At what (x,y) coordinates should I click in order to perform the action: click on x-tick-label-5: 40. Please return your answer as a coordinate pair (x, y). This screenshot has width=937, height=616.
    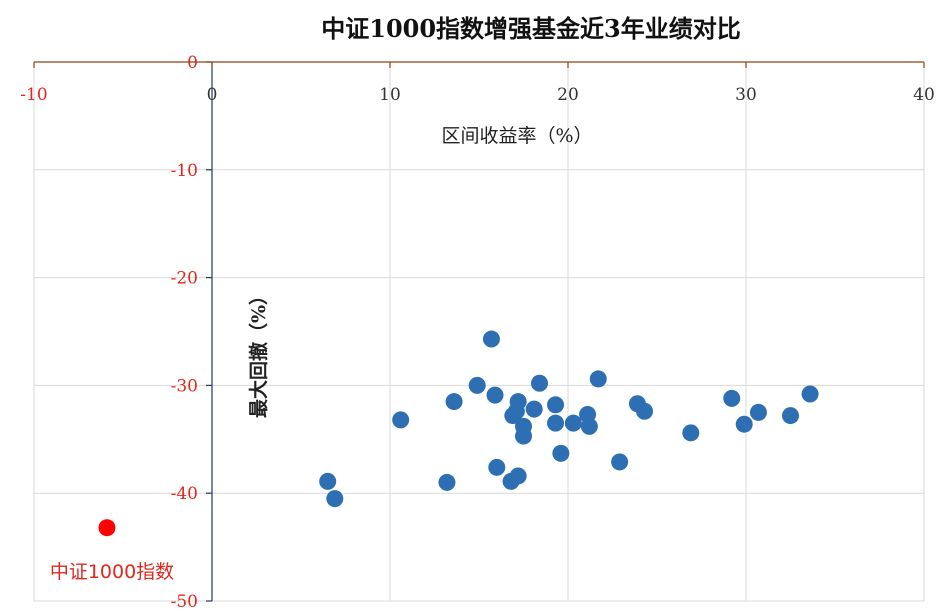
    Looking at the image, I should click on (924, 95).